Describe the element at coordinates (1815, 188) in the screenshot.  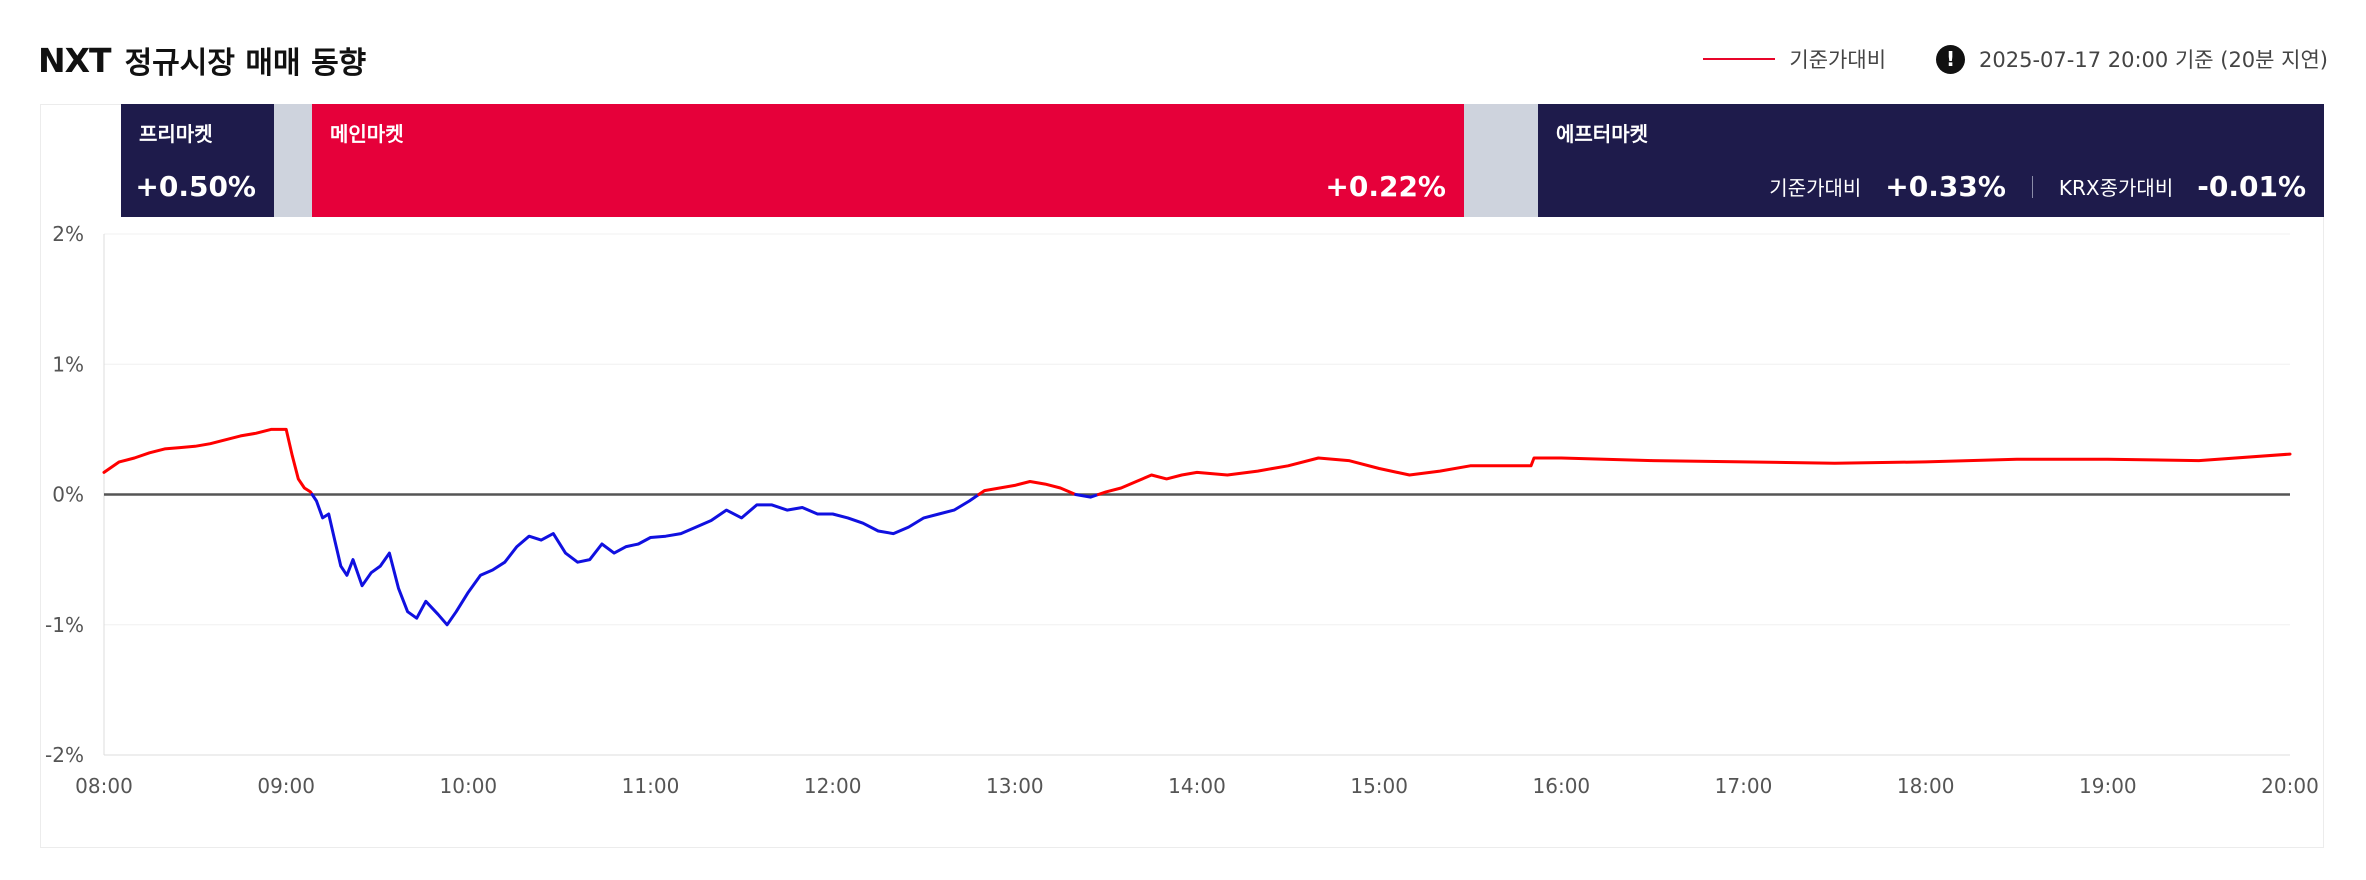
I see `aftermarket-base-label: 기준가대비` at that location.